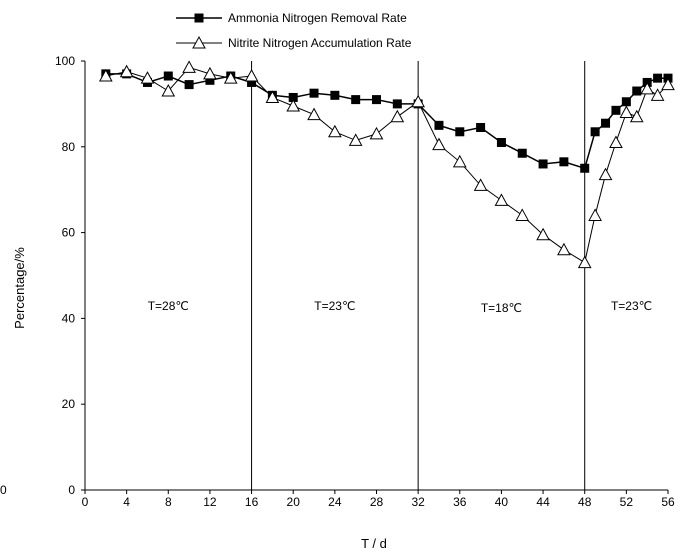  I want to click on temperature-label: T=28℃, so click(168, 306).